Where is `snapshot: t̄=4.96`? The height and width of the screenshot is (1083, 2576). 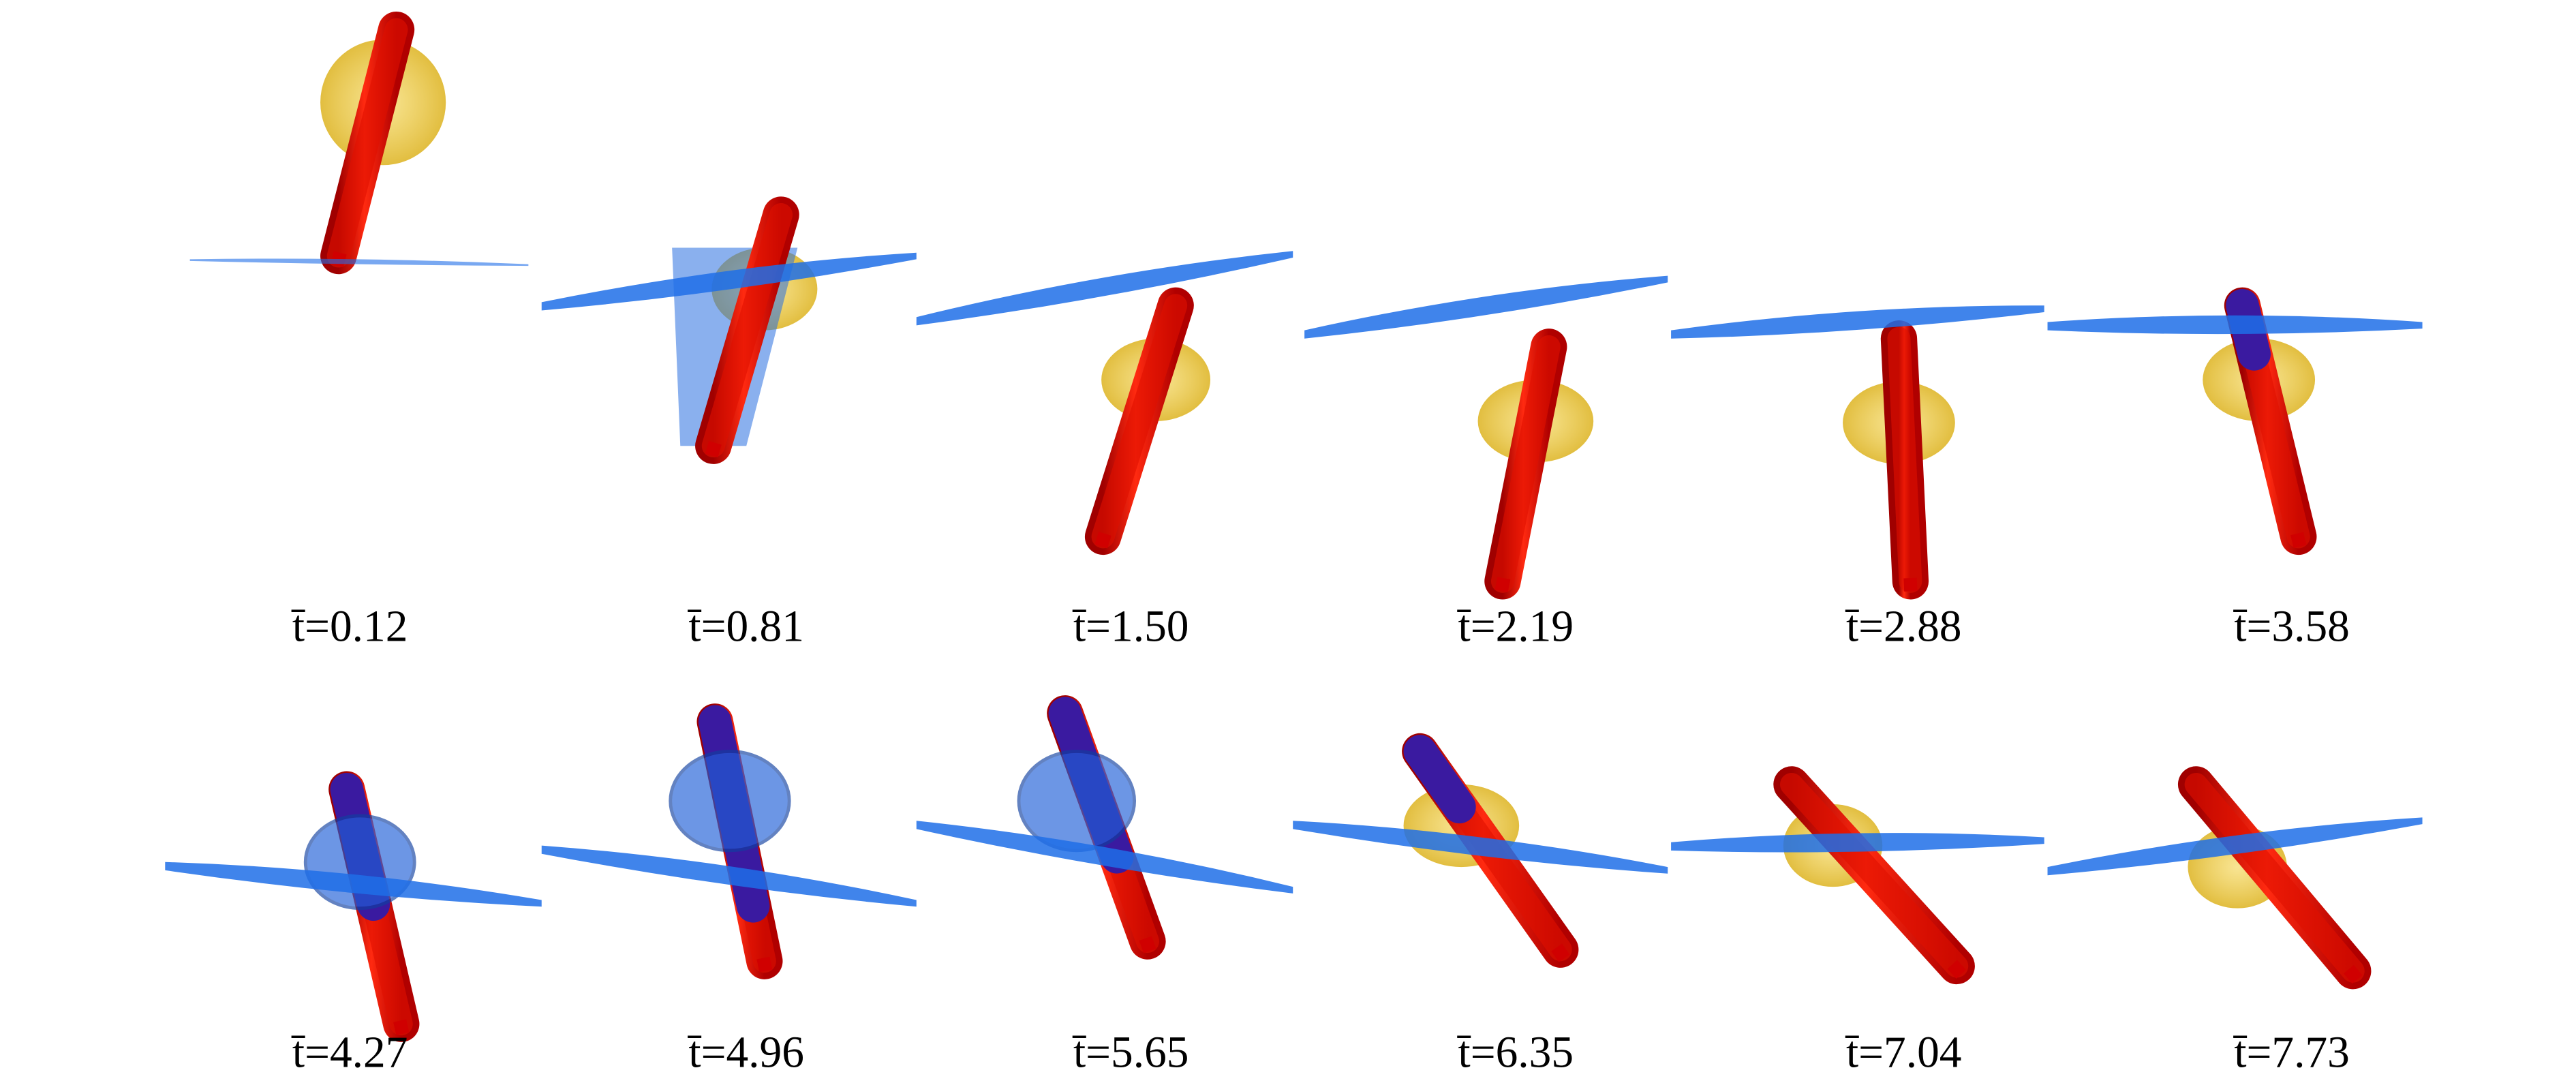
snapshot: t̄=4.96 is located at coordinates (729, 891).